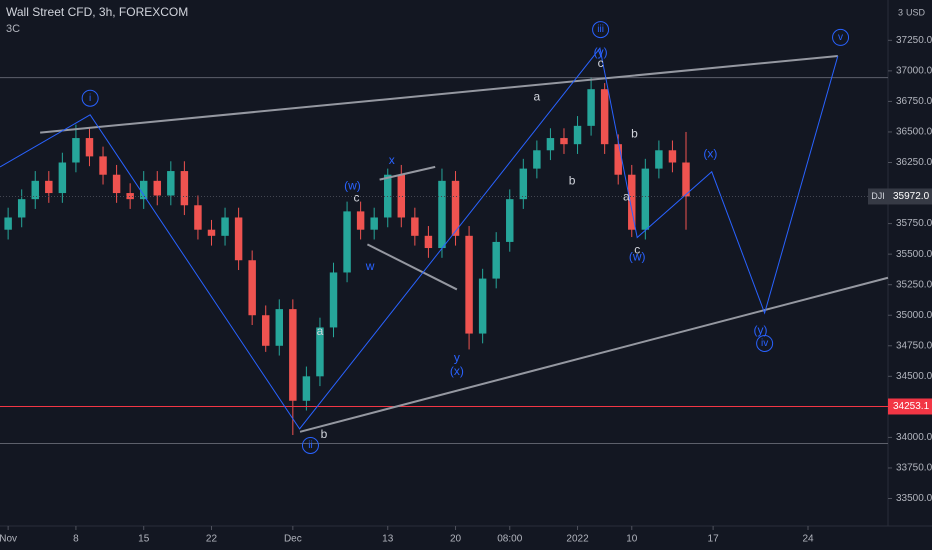 This screenshot has width=932, height=550. Describe the element at coordinates (914, 315) in the screenshot. I see `y-tick-label: 35000.0` at that location.